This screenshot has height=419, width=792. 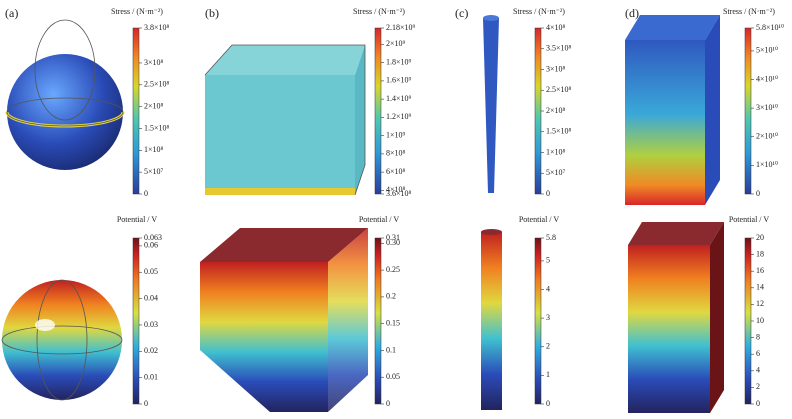 I want to click on tick-label: 3×10¹⁰, so click(x=767, y=107).